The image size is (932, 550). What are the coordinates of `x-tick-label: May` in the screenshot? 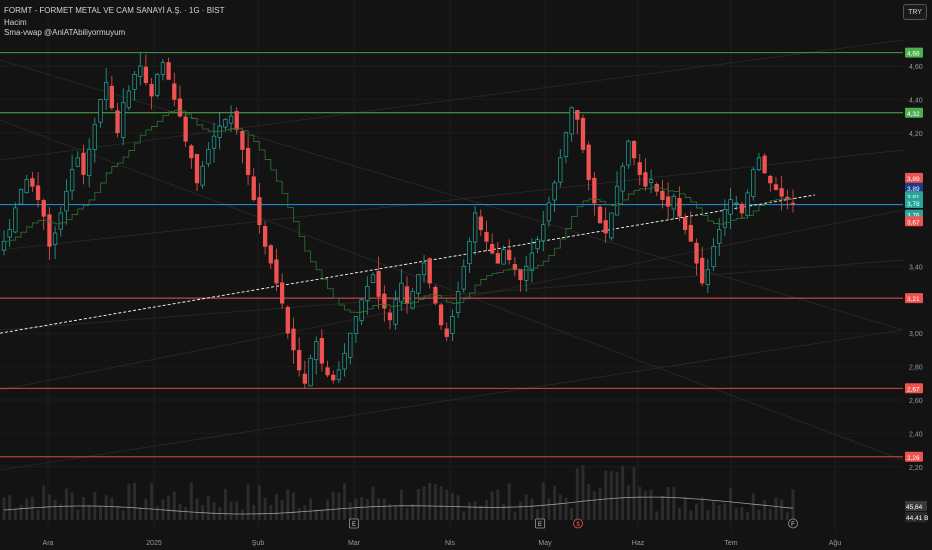 It's located at (545, 543).